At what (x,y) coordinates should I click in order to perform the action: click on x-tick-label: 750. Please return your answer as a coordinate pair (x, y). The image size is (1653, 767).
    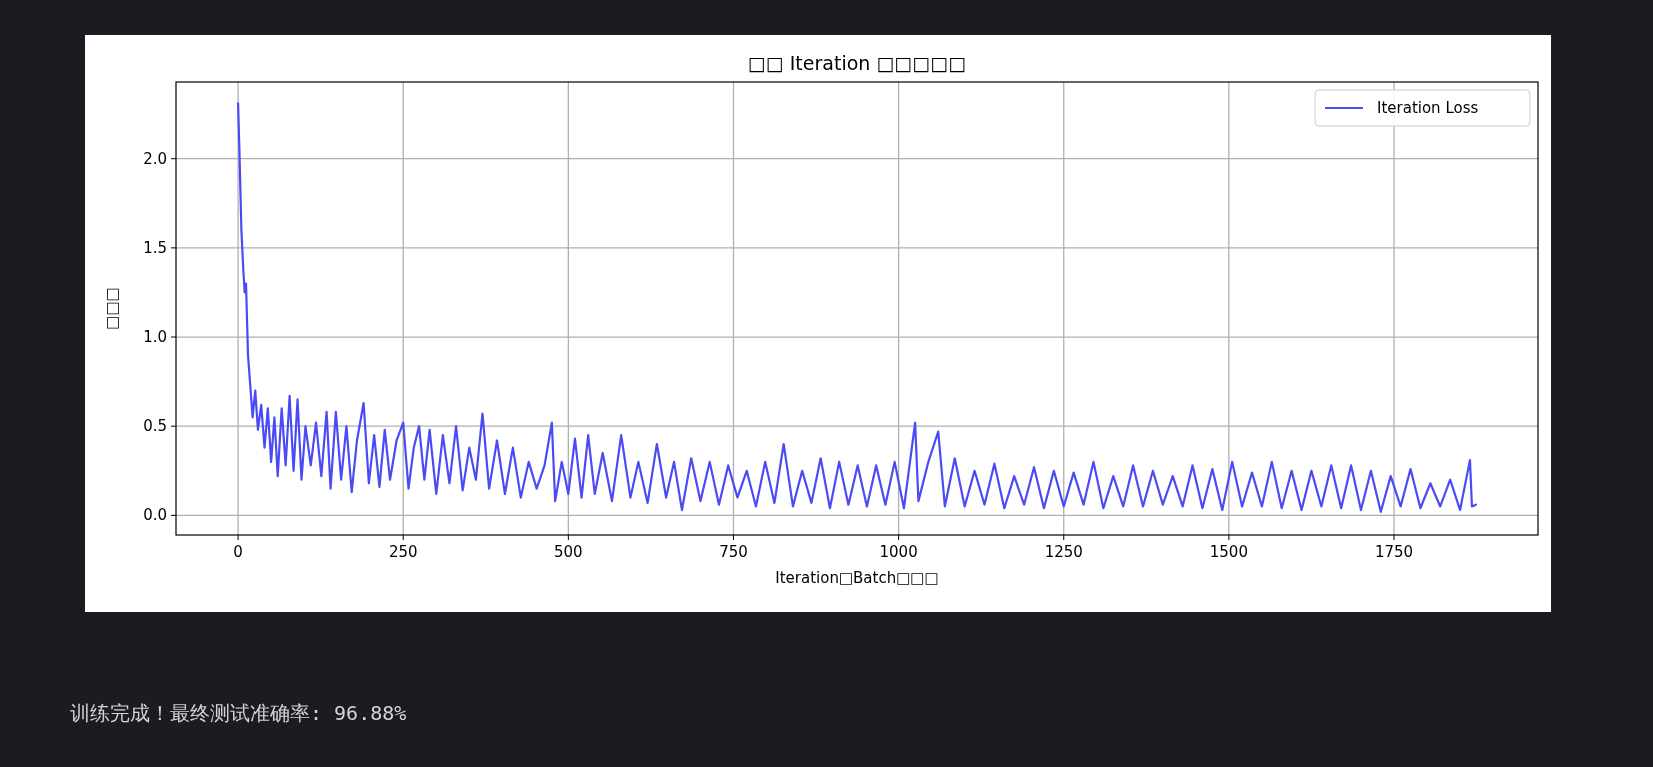
    Looking at the image, I should click on (733, 552).